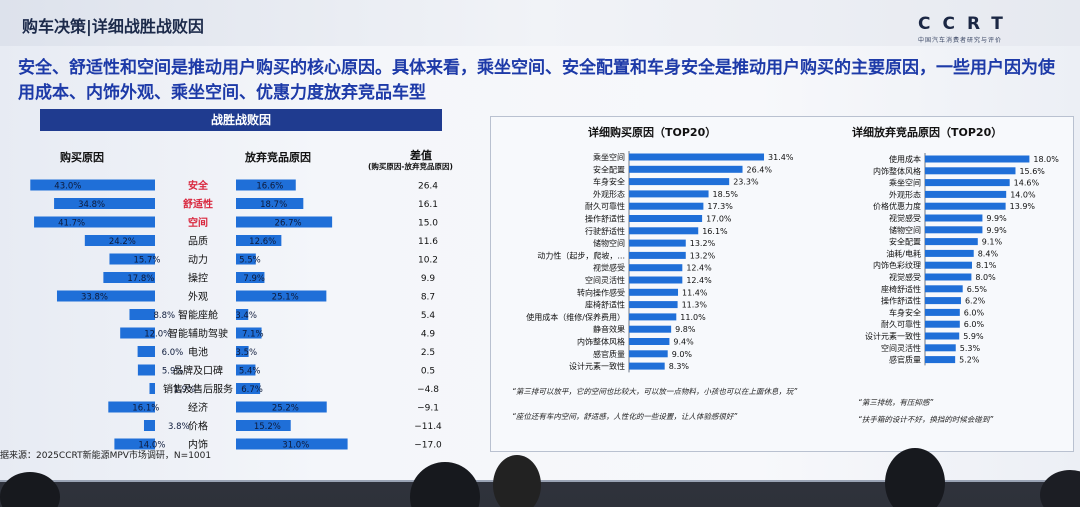 The image size is (1080, 507). I want to click on buy-detail-category-label: 转向操作感受, so click(601, 292).